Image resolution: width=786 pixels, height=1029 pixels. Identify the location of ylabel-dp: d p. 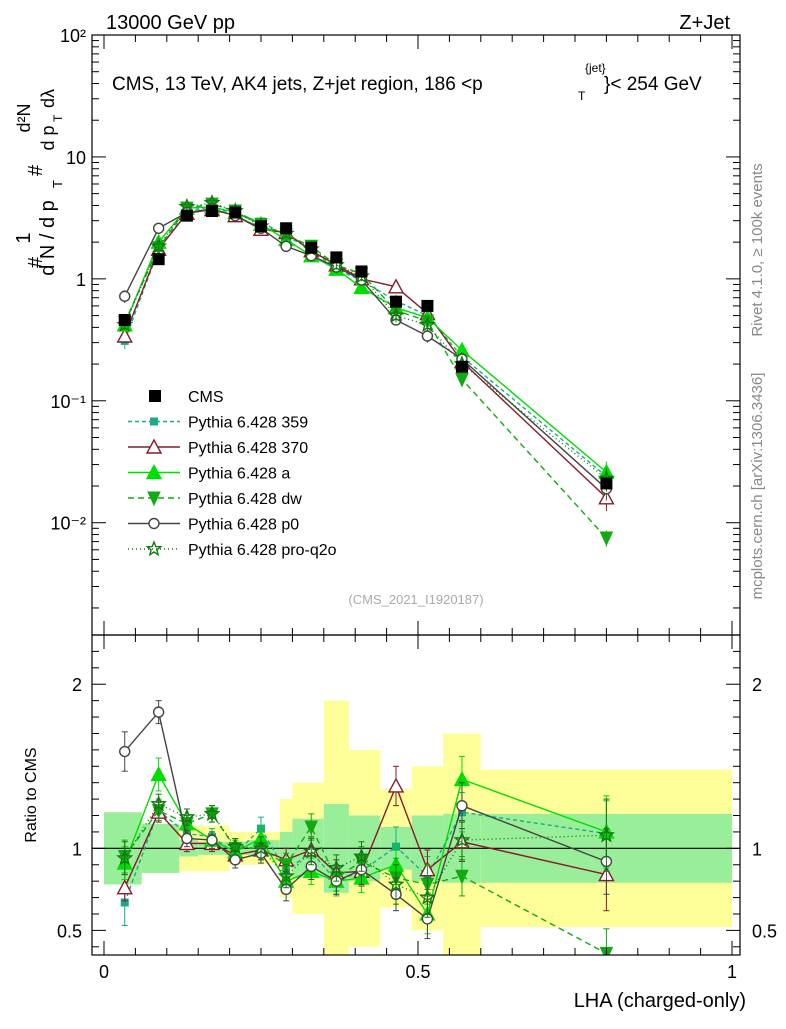
(48, 137).